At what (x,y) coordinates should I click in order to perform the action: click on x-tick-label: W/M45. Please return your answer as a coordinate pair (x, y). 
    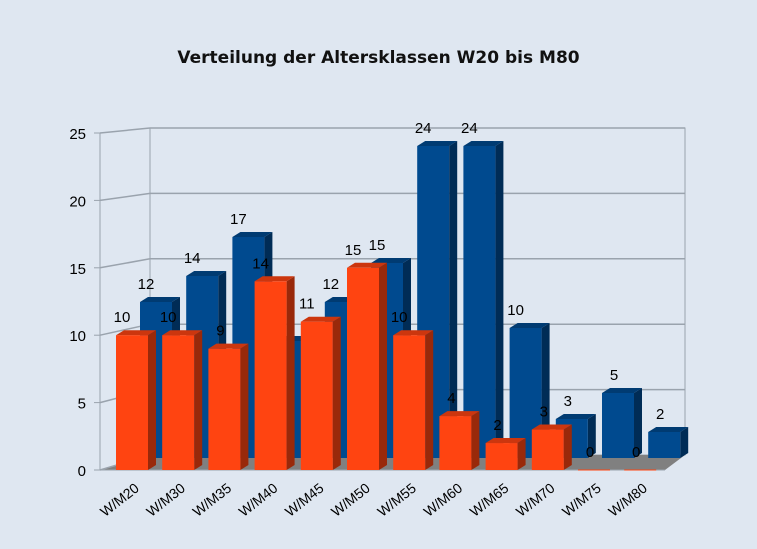
    Looking at the image, I should click on (304, 500).